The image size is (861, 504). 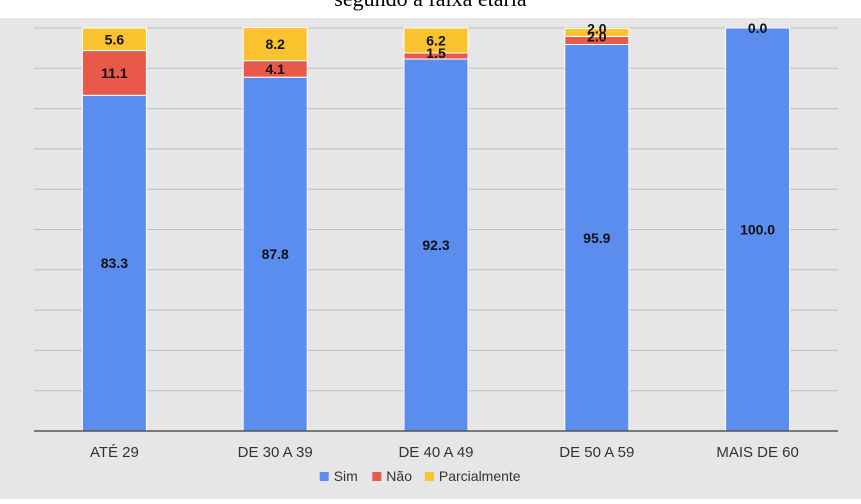 What do you see at coordinates (275, 69) in the screenshot?
I see `data-label: 4.1` at bounding box center [275, 69].